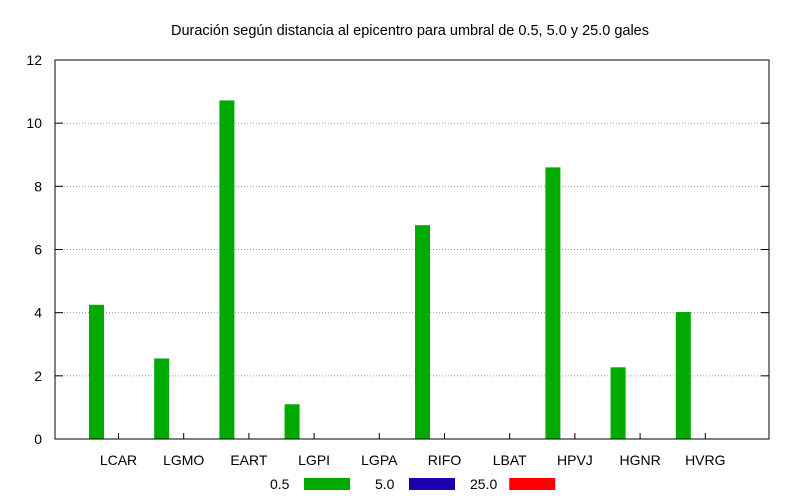 This screenshot has width=800, height=500. Describe the element at coordinates (34, 60) in the screenshot. I see `y-tick-label: 12` at that location.